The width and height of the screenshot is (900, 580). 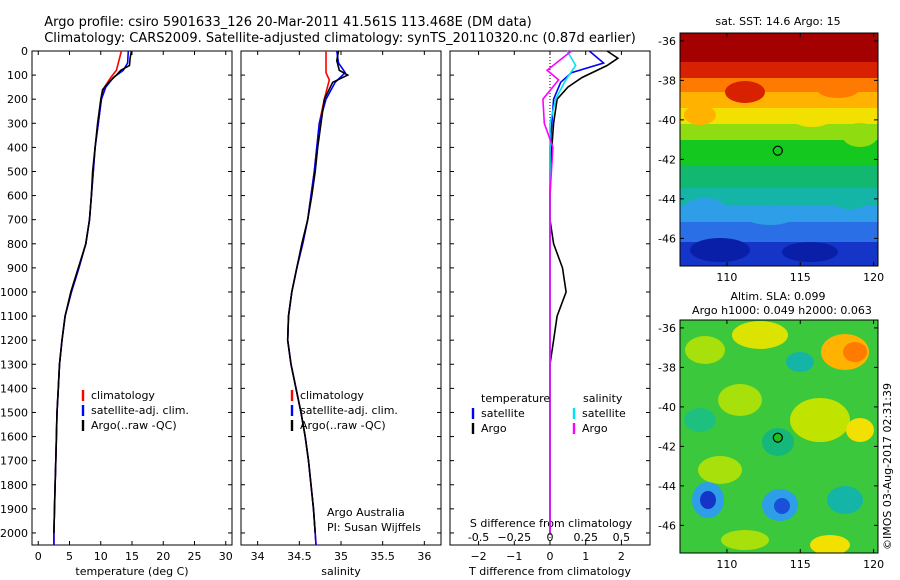 I want to click on annotation-text: Argo Australia, so click(x=366, y=512).